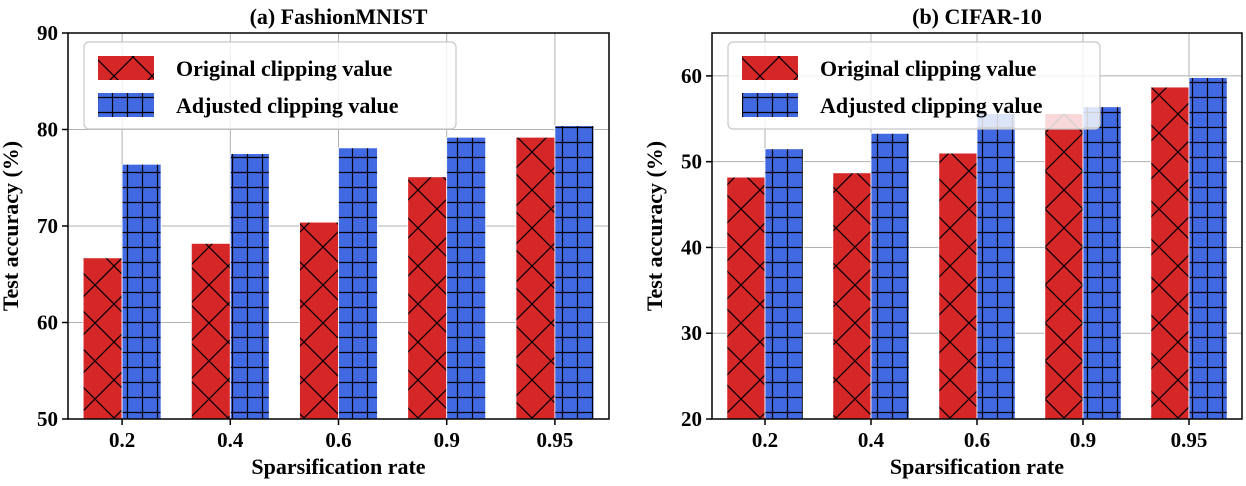 The image size is (1246, 486). I want to click on y-tick-label: 40, so click(691, 247).